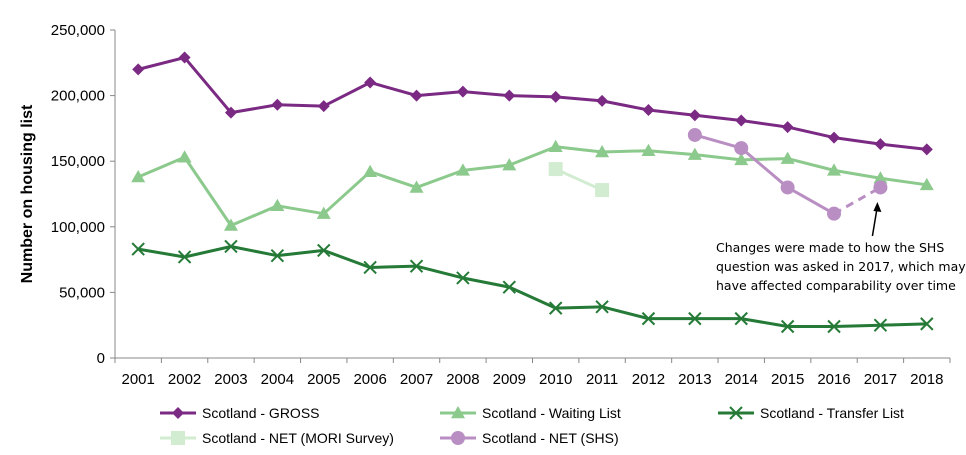 Image resolution: width=966 pixels, height=455 pixels. I want to click on annotation-text: have affected comparability over time, so click(836, 285).